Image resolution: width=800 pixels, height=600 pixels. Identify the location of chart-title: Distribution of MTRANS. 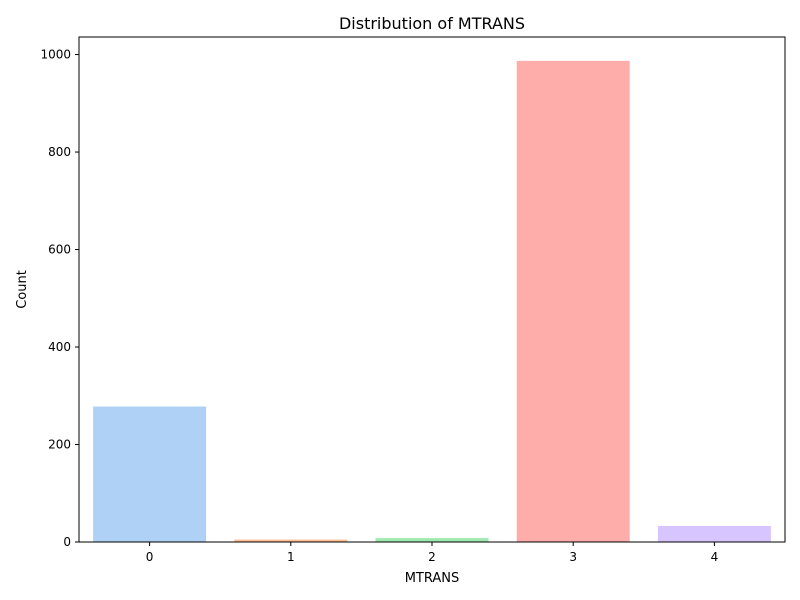
(432, 23).